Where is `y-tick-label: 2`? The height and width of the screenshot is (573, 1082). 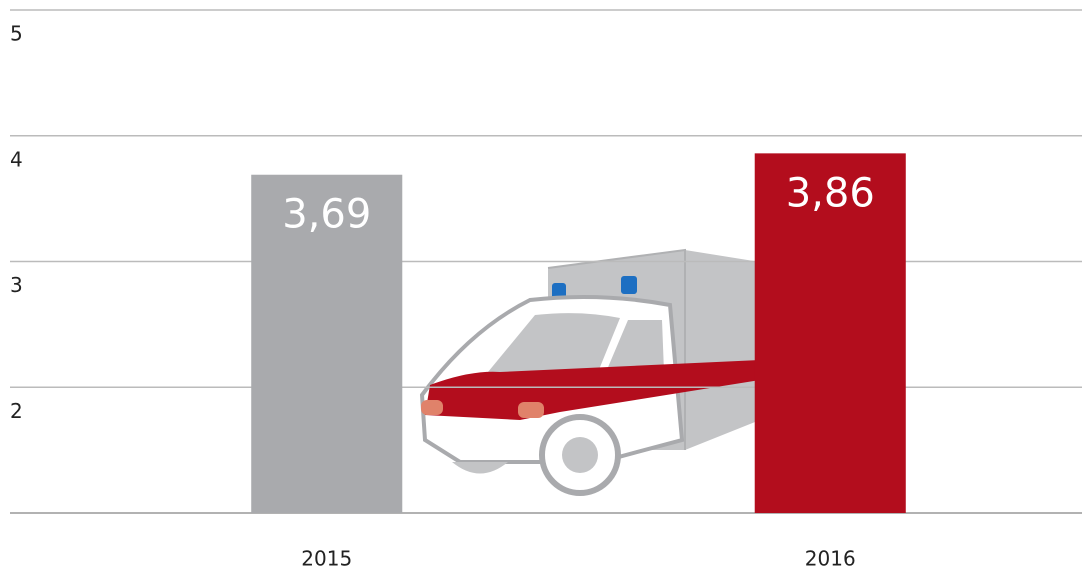 y-tick-label: 2 is located at coordinates (16, 411).